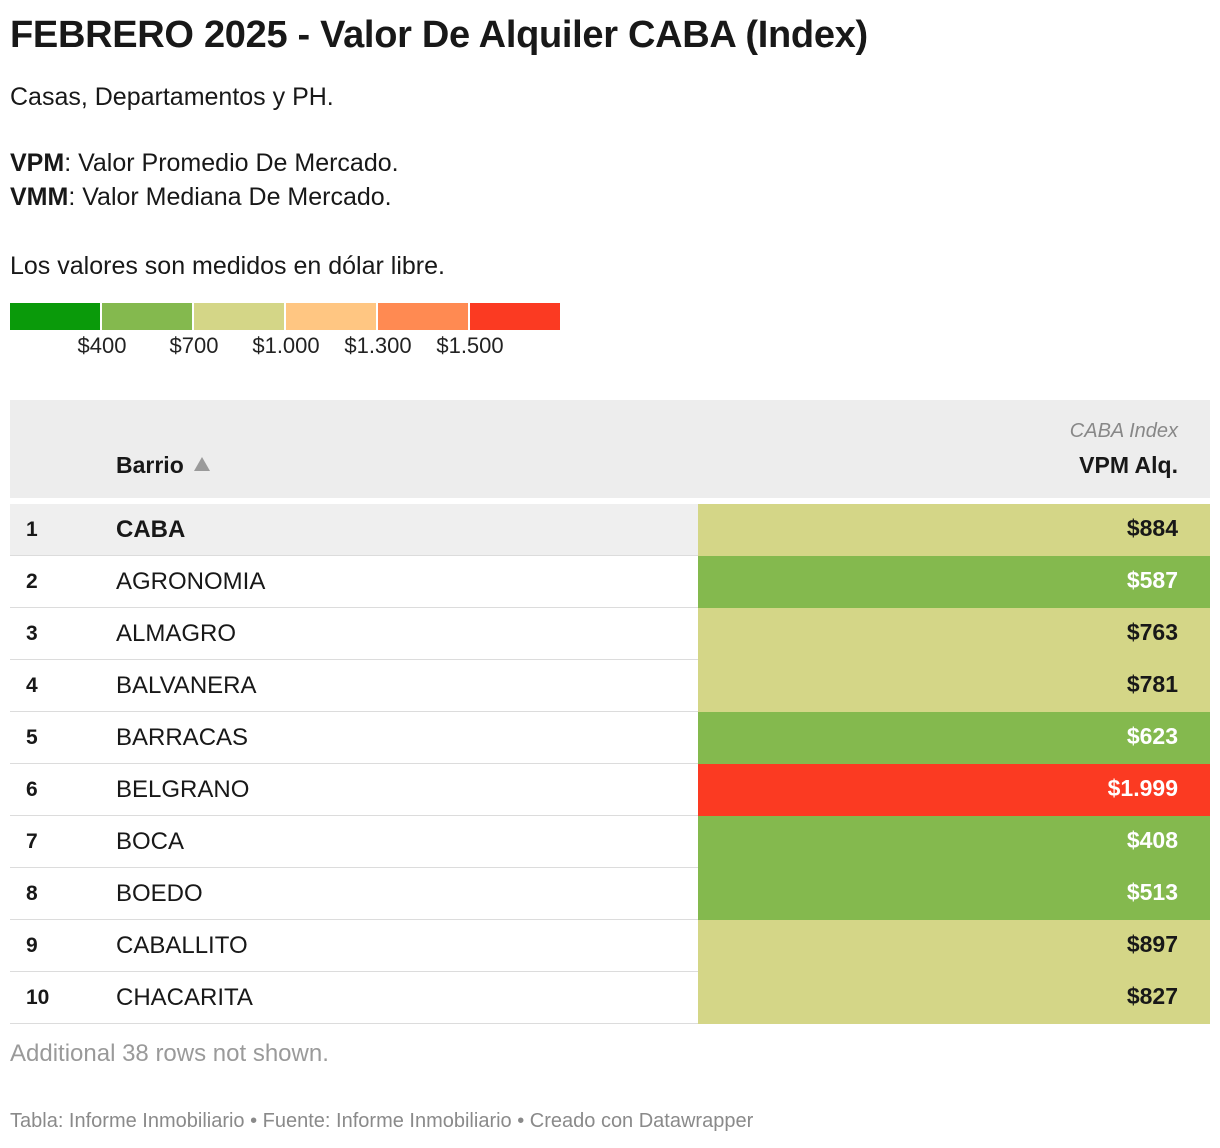 Image resolution: width=1220 pixels, height=1148 pixels. What do you see at coordinates (176, 633) in the screenshot?
I see `row-barrio: ALMAGRO` at bounding box center [176, 633].